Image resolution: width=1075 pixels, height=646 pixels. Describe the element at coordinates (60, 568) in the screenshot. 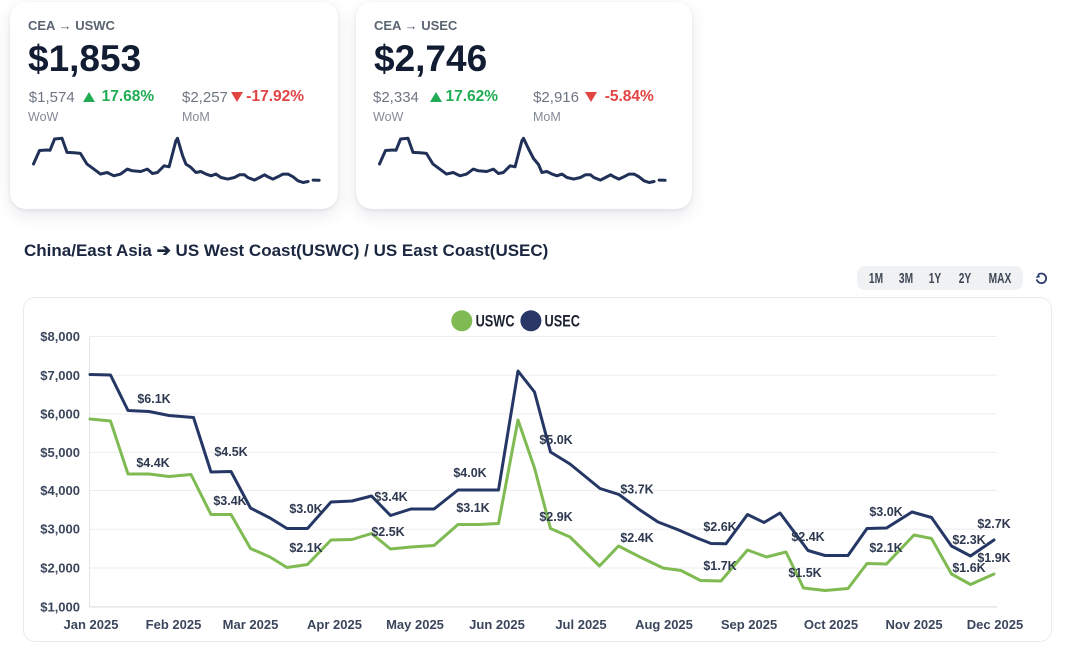

I see `svg-text: $2,000` at that location.